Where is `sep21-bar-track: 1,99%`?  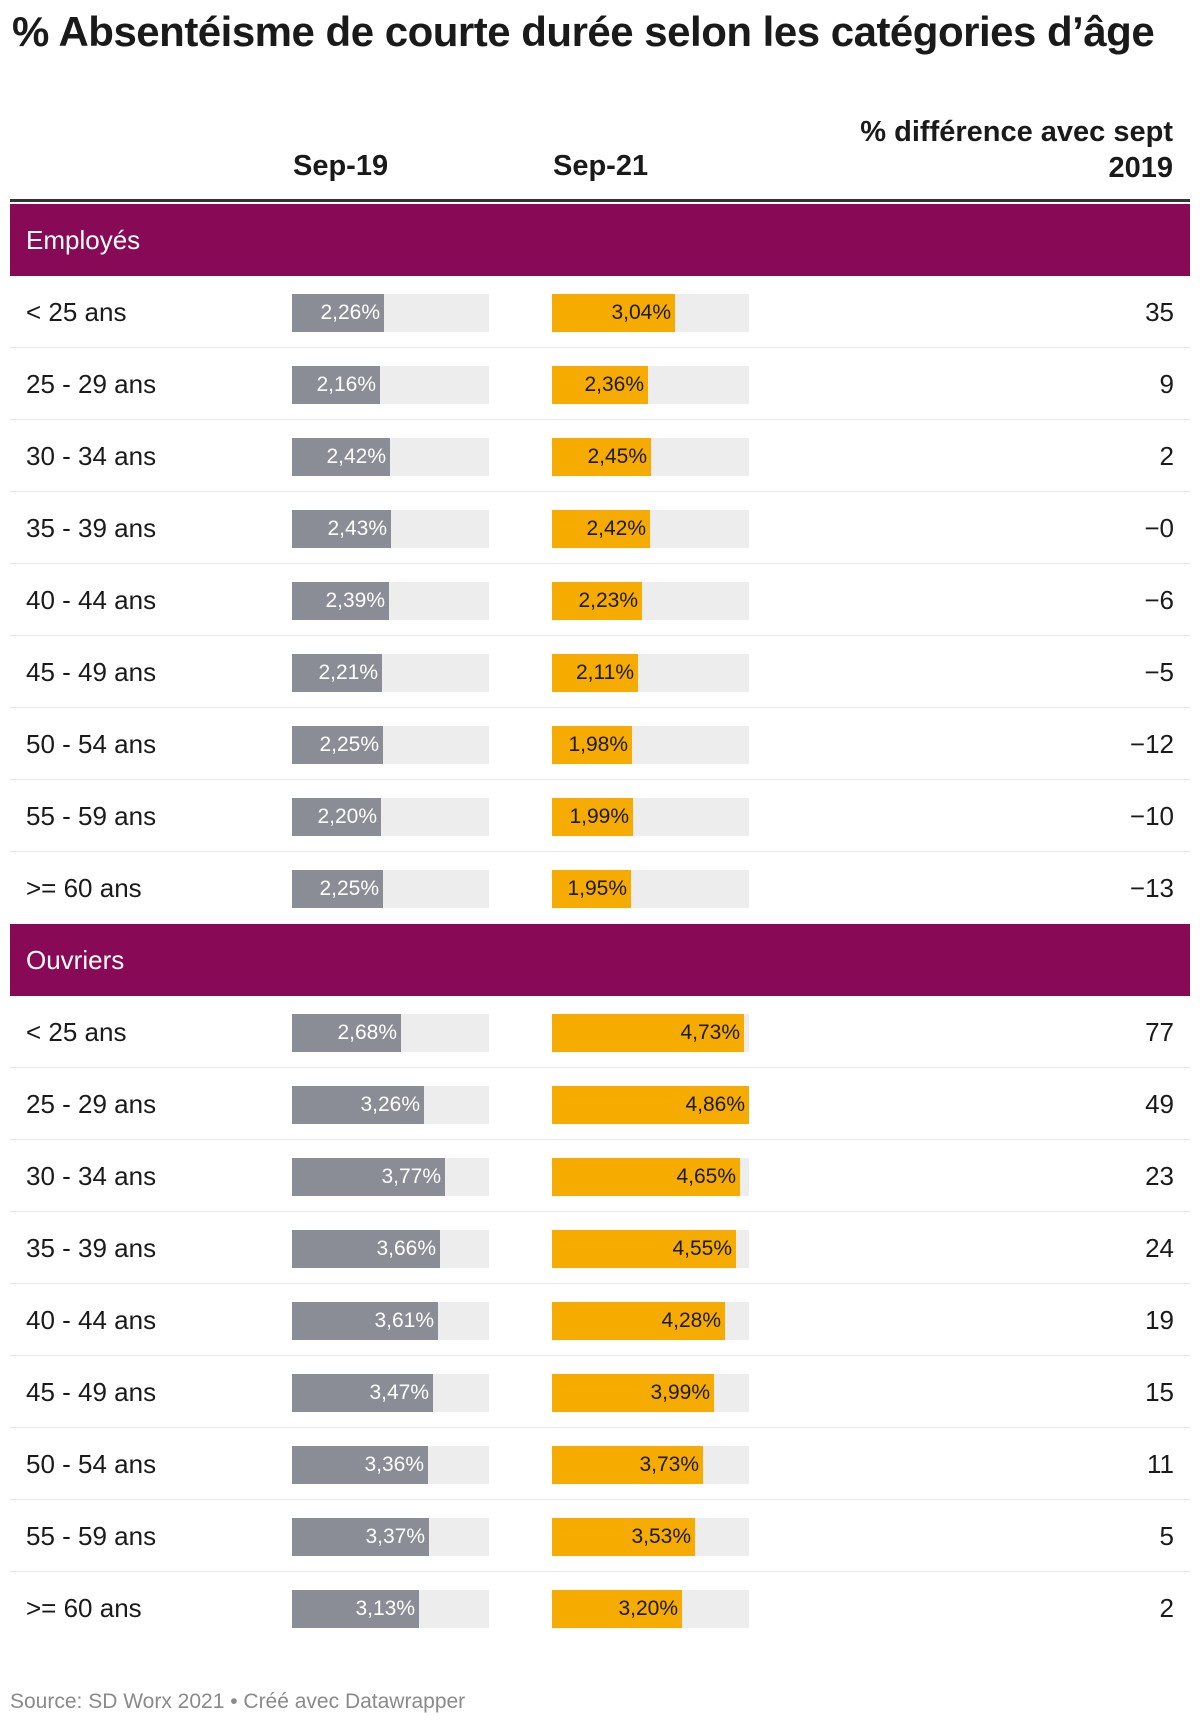
sep21-bar-track: 1,99% is located at coordinates (650, 817).